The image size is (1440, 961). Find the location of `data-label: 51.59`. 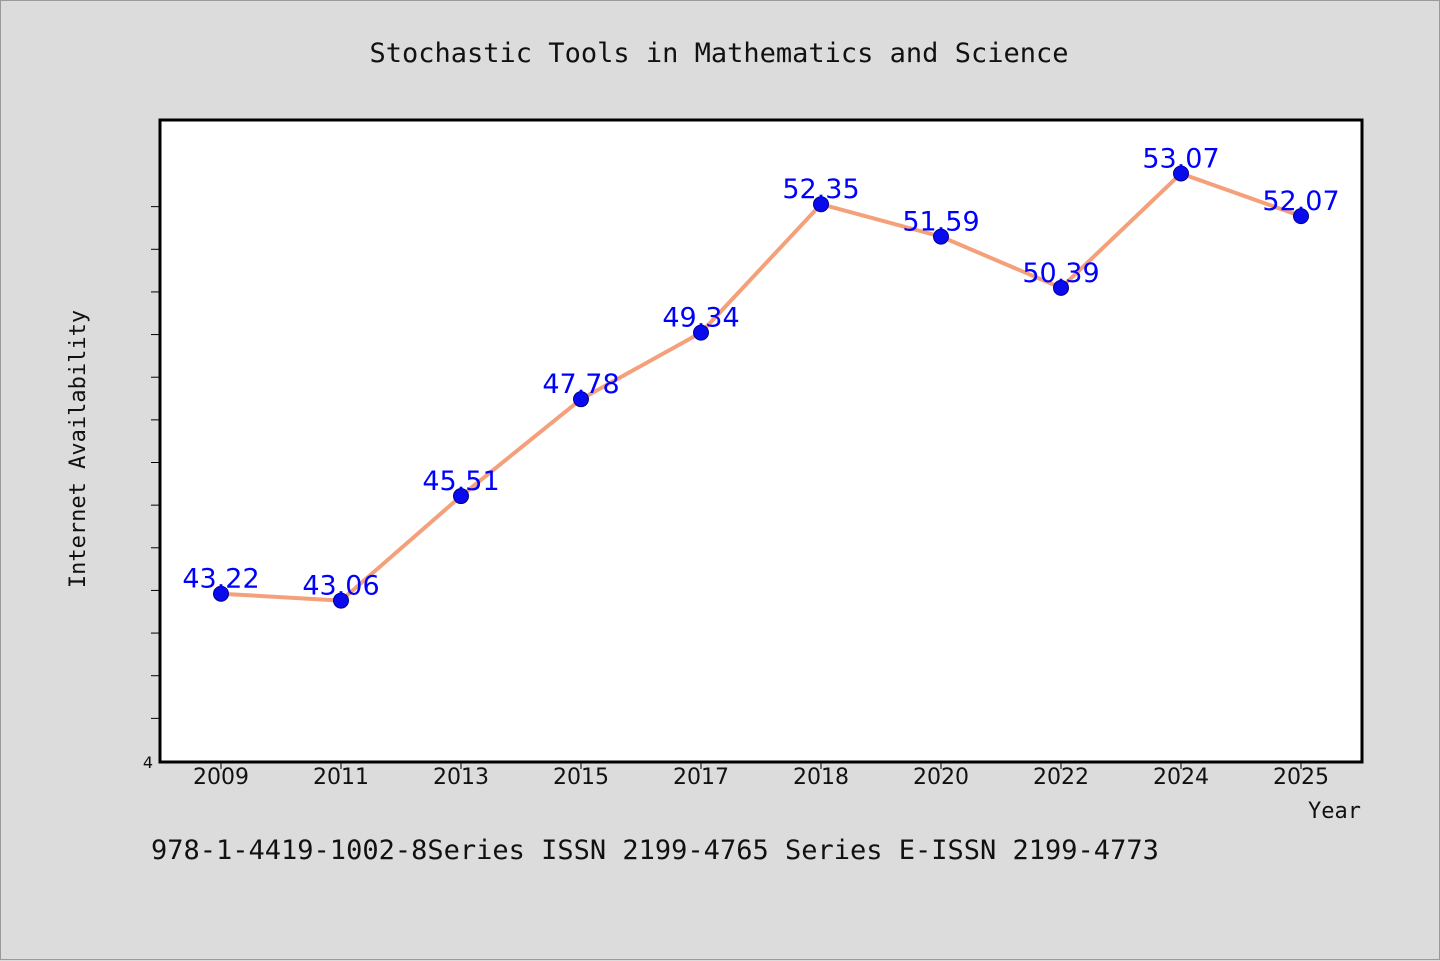

data-label: 51.59 is located at coordinates (940, 222).